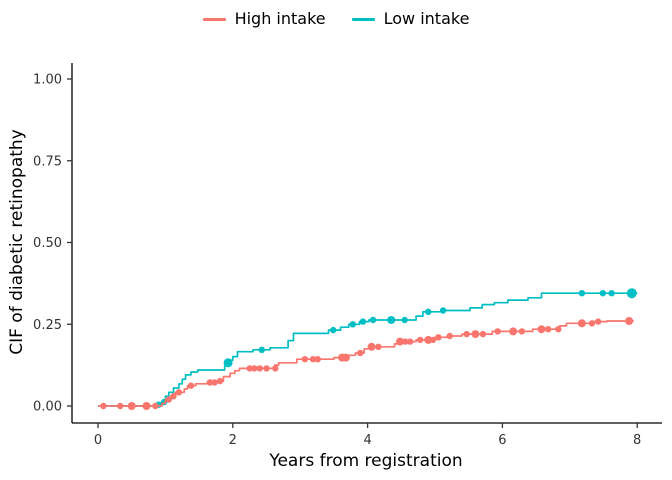 The image size is (672, 480). Describe the element at coordinates (366, 363) in the screenshot. I see `series-line-high-intake` at that location.